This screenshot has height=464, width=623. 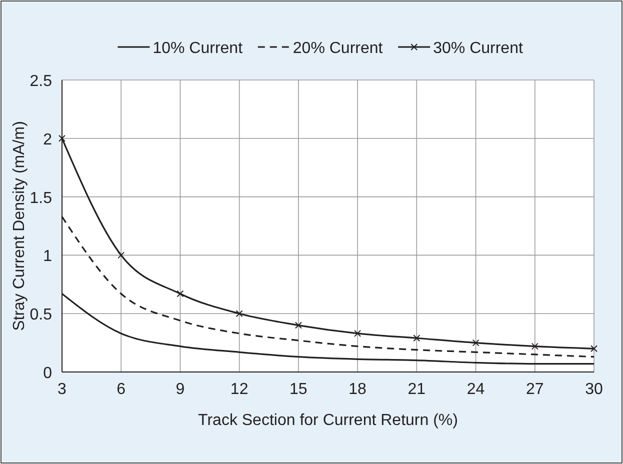 I want to click on legend-label: 10% Current, so click(x=198, y=48).